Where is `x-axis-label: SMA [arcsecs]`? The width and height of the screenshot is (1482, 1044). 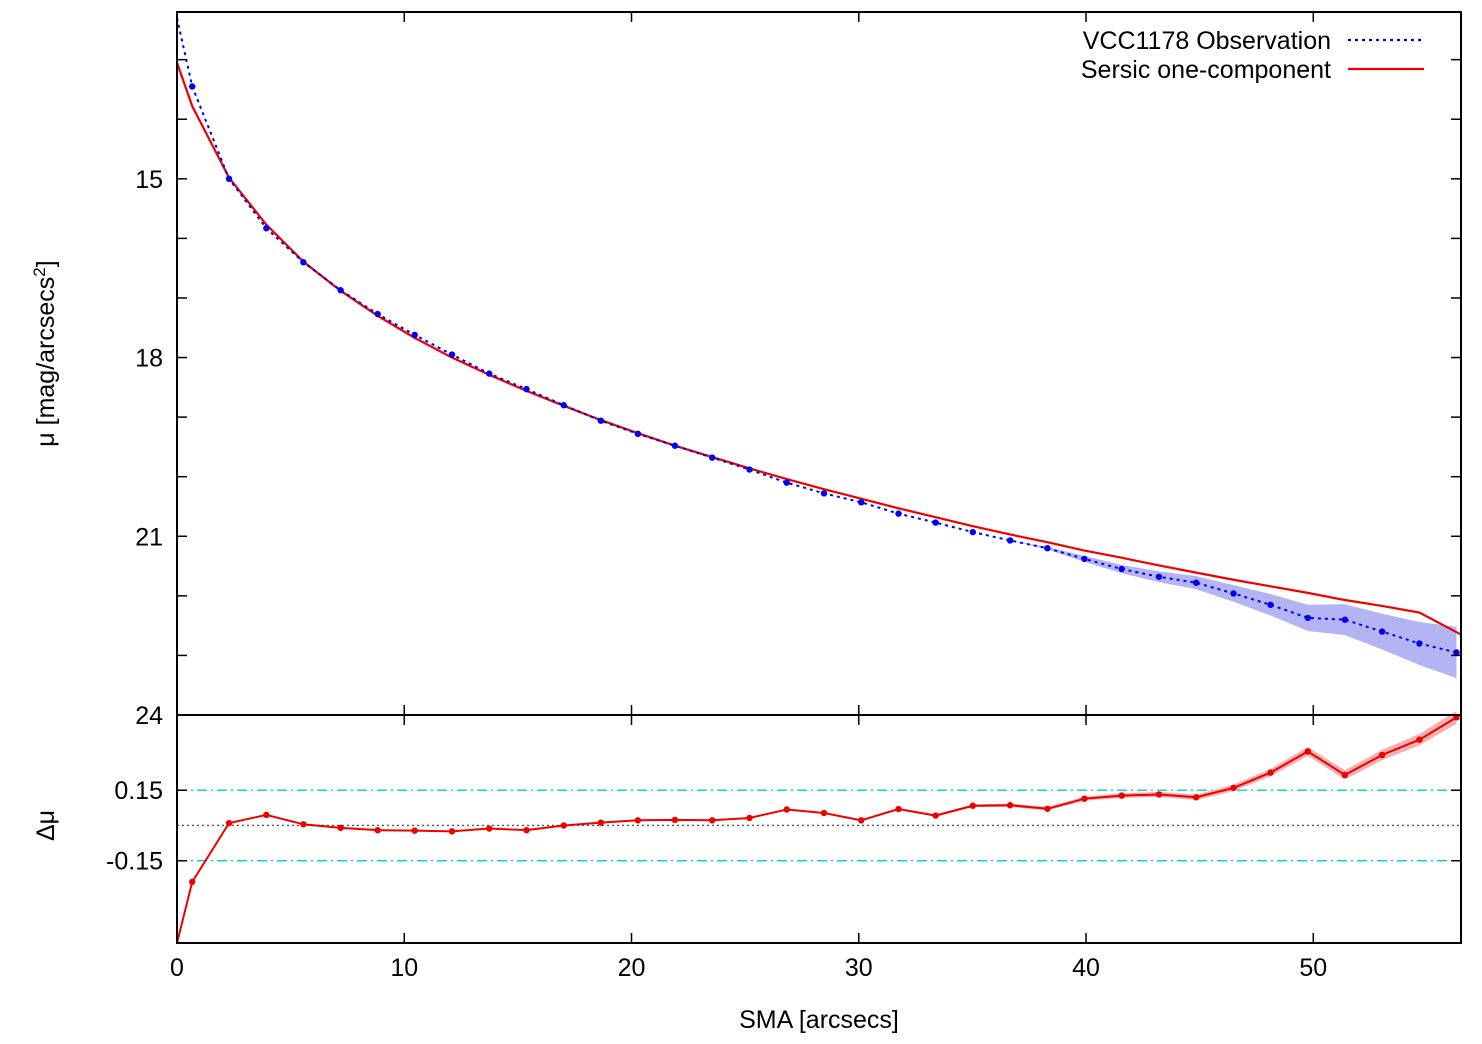 x-axis-label: SMA [arcsecs] is located at coordinates (819, 1020).